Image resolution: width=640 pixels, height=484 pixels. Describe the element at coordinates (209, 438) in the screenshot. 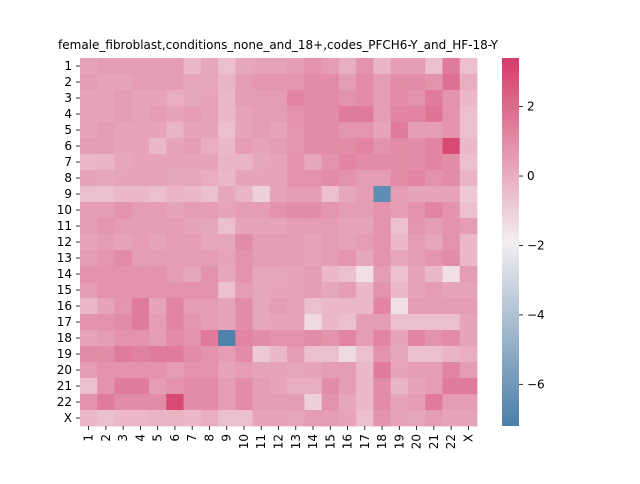

I see `column-tick-label: 8` at that location.